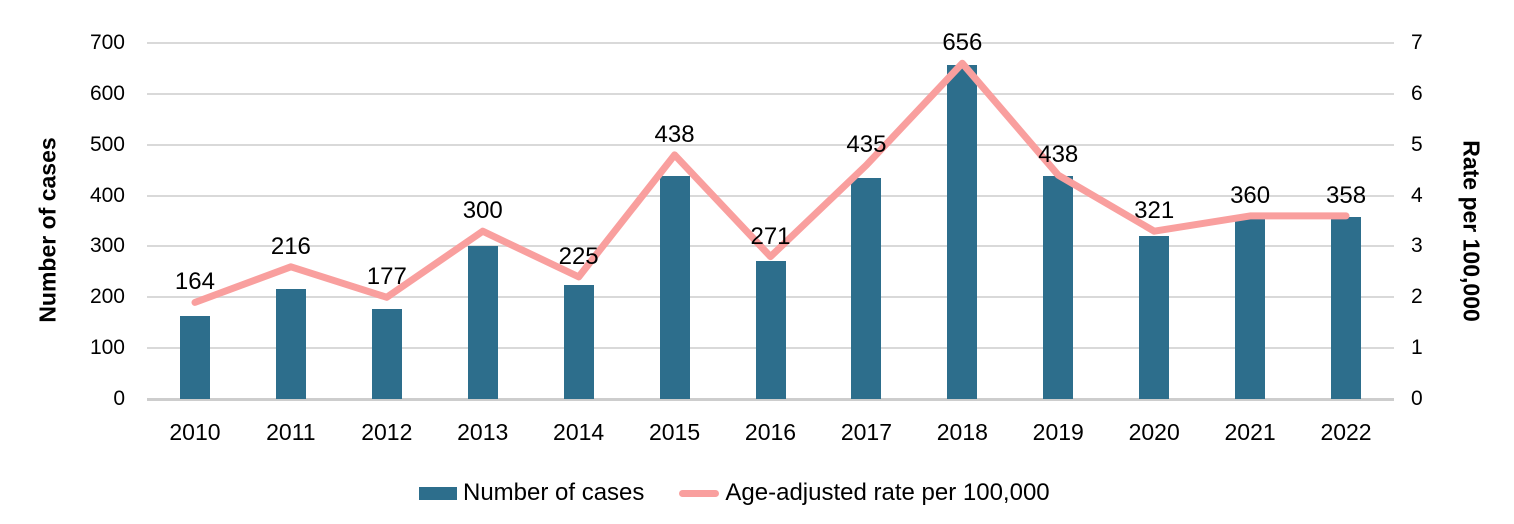 The height and width of the screenshot is (524, 1514). I want to click on x-tick-label: 2019, so click(1058, 432).